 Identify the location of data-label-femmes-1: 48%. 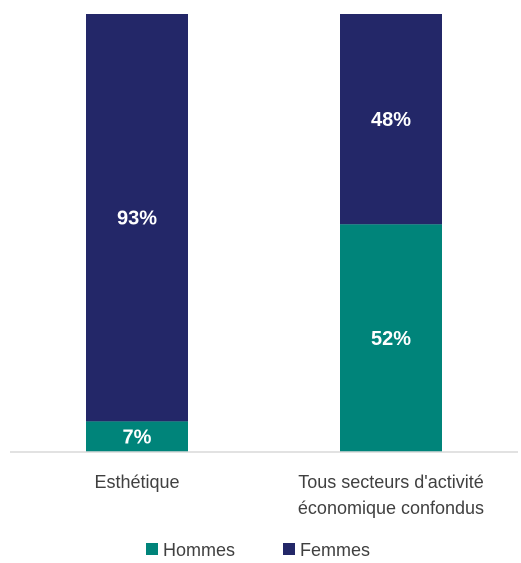
(391, 120).